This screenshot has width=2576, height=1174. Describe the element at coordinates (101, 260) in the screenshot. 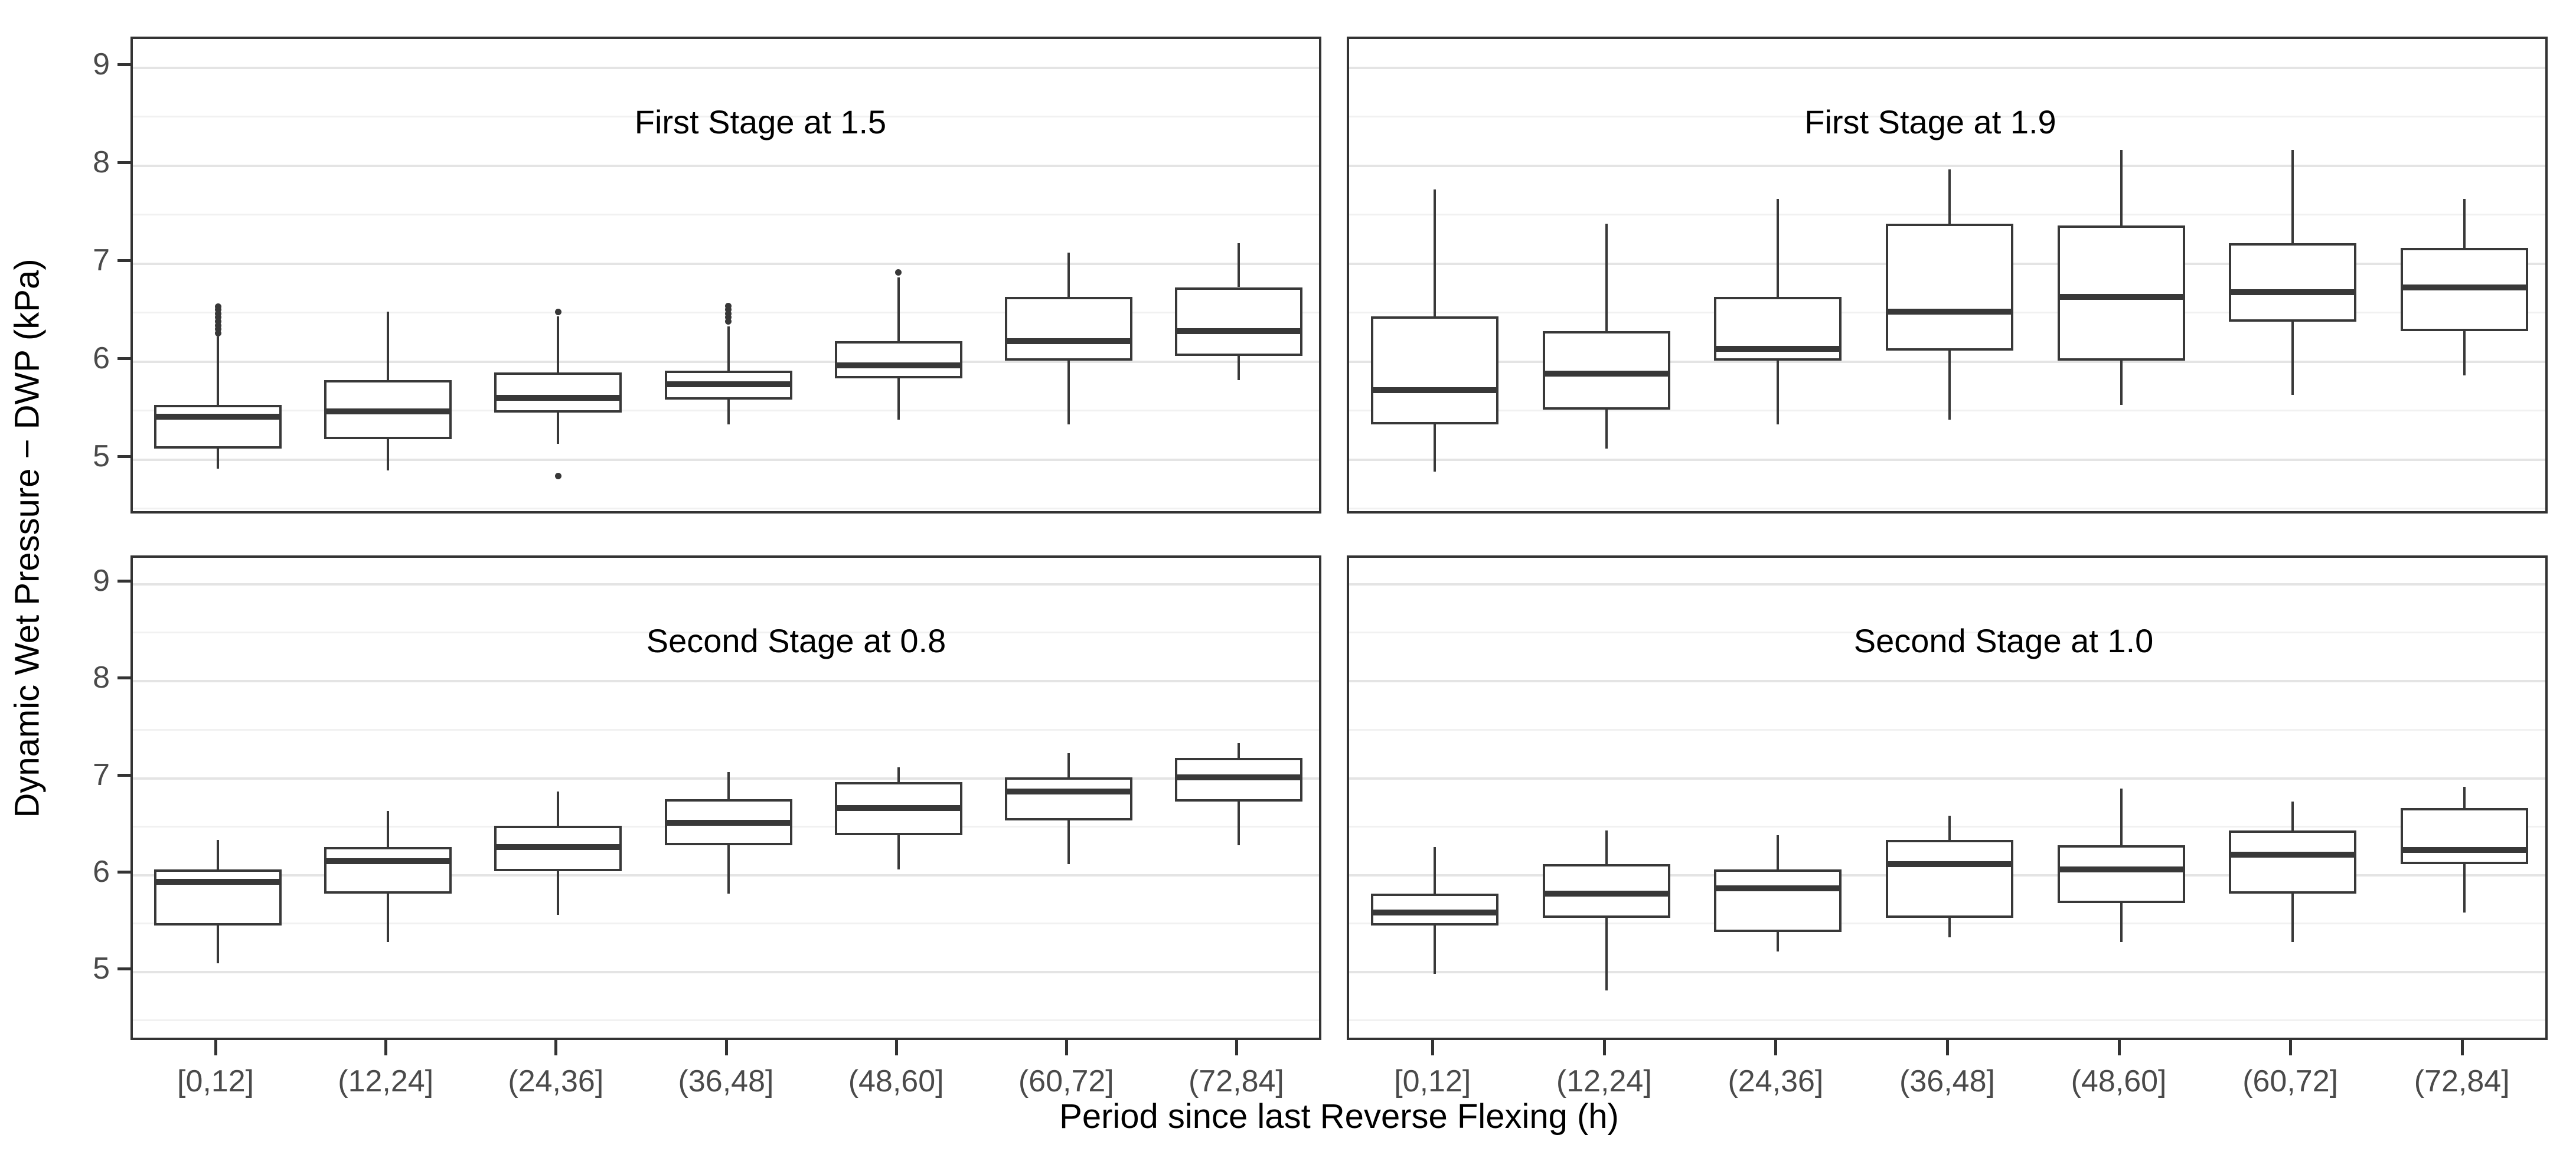

I see `y-tick-label: 7` at that location.